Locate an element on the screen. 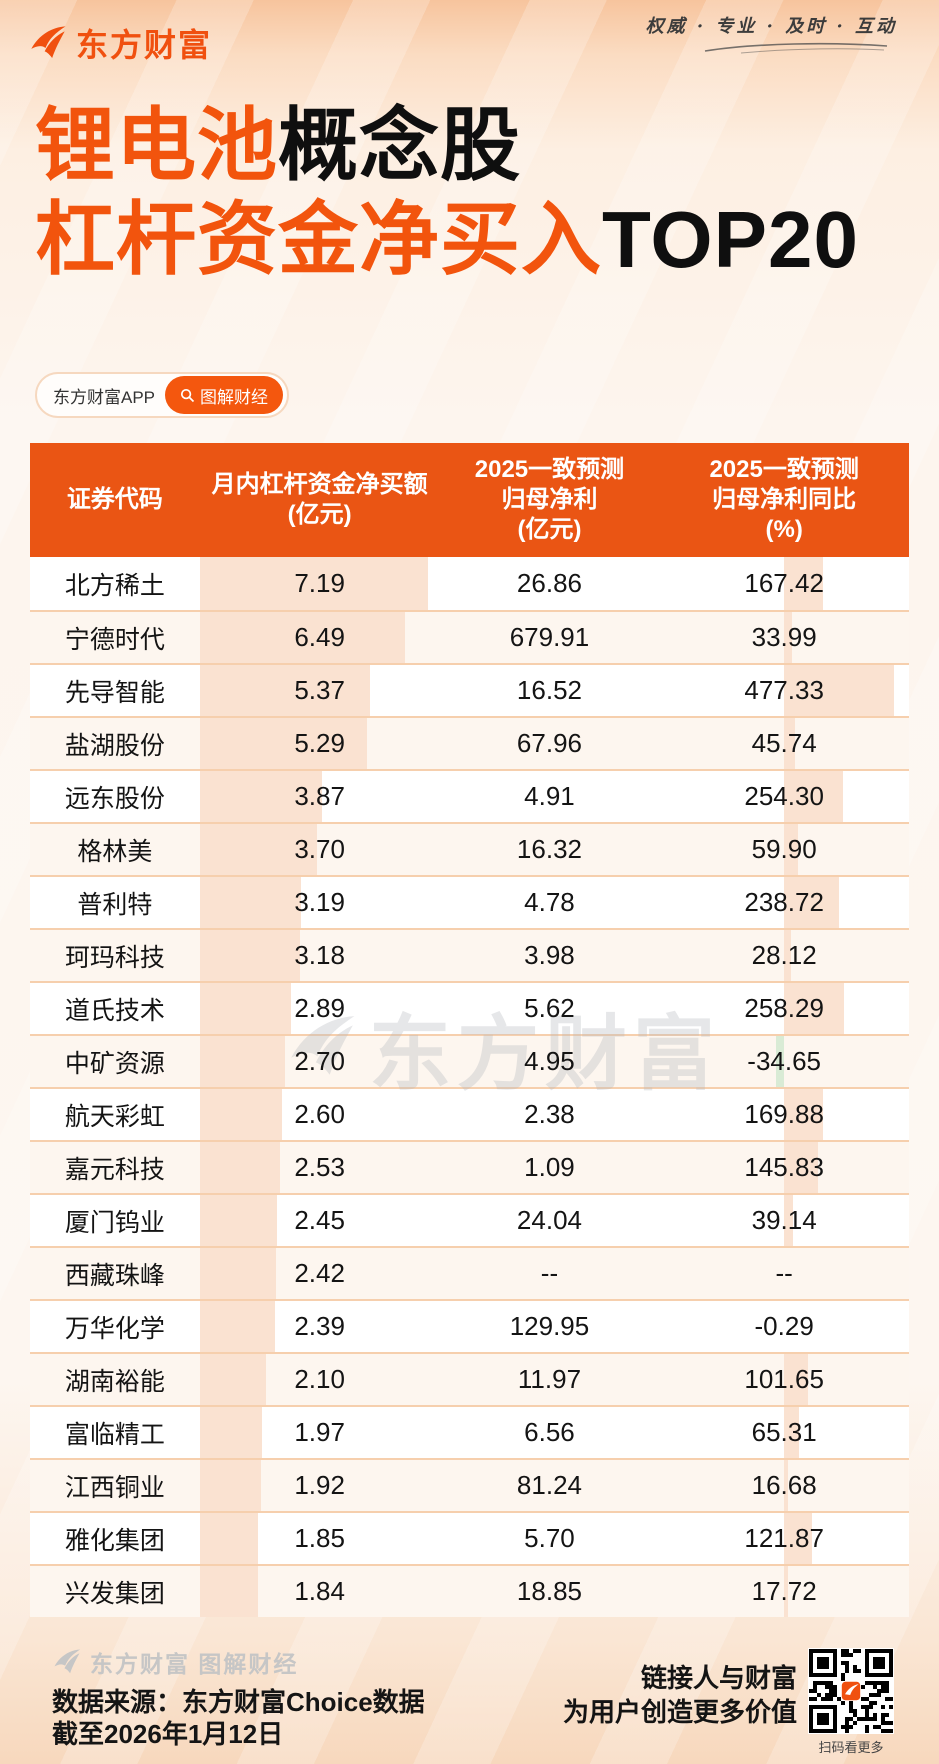 This screenshot has height=1764, width=939. net-buy-cell: 2.60 is located at coordinates (319, 1114).